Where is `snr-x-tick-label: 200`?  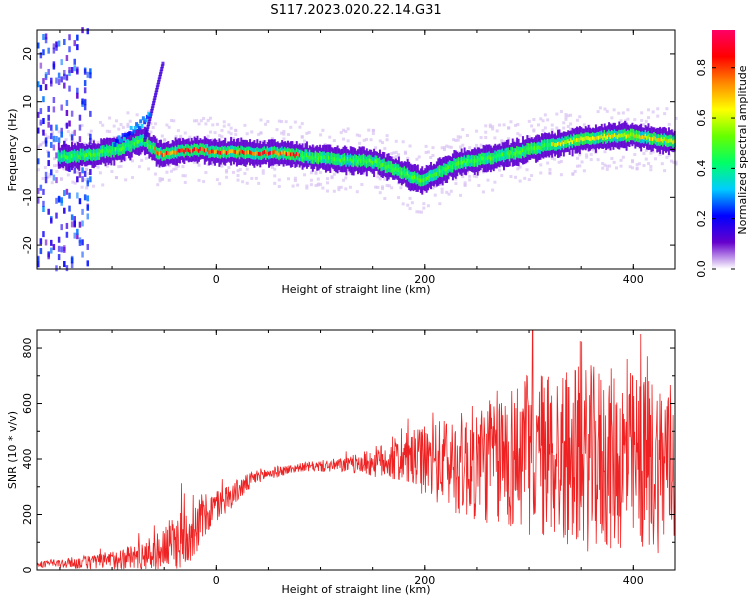
snr-x-tick-label: 200 is located at coordinates (424, 580).